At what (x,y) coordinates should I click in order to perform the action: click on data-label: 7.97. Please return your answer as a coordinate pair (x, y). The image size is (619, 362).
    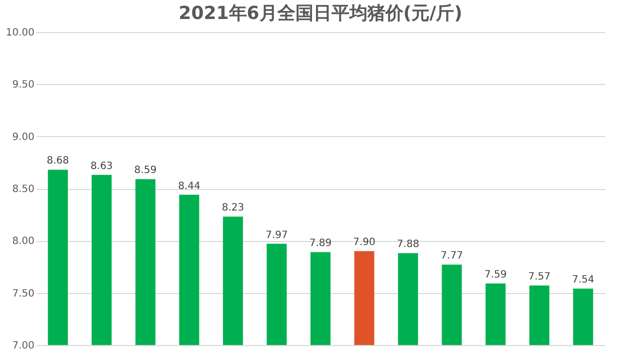
    Looking at the image, I should click on (277, 235).